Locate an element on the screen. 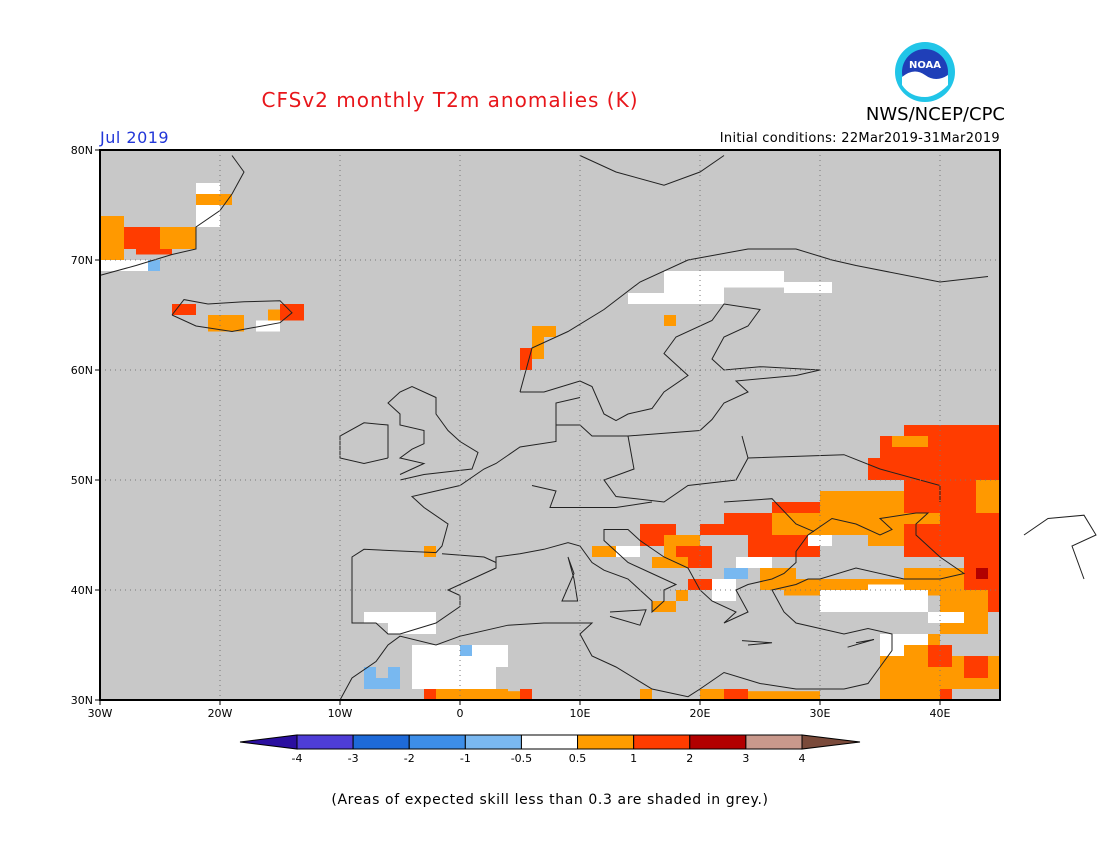 This screenshot has width=1100, height=850. noaa-logo: NOAA is located at coordinates (925, 72).